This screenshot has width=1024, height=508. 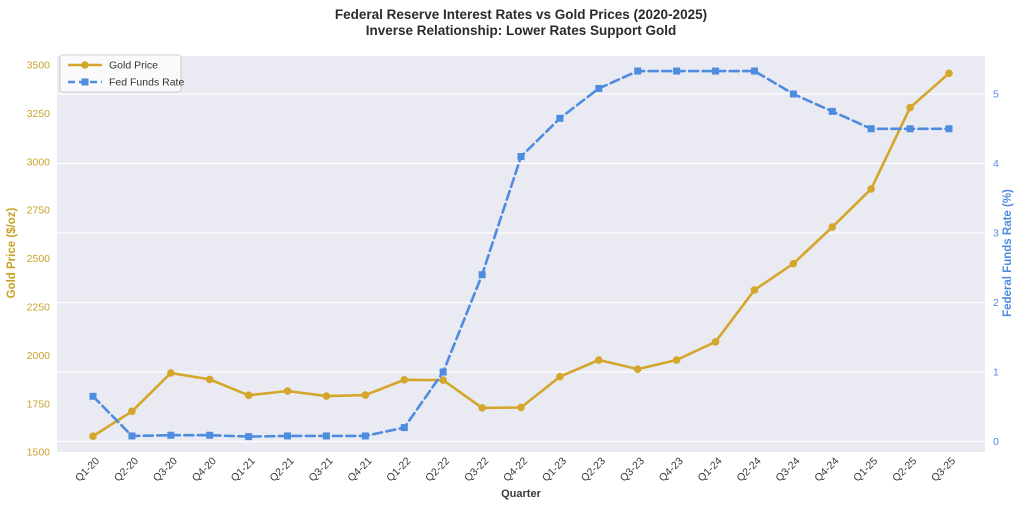 What do you see at coordinates (12, 252) in the screenshot?
I see `left-axis-title: Gold Price ($/oz)` at bounding box center [12, 252].